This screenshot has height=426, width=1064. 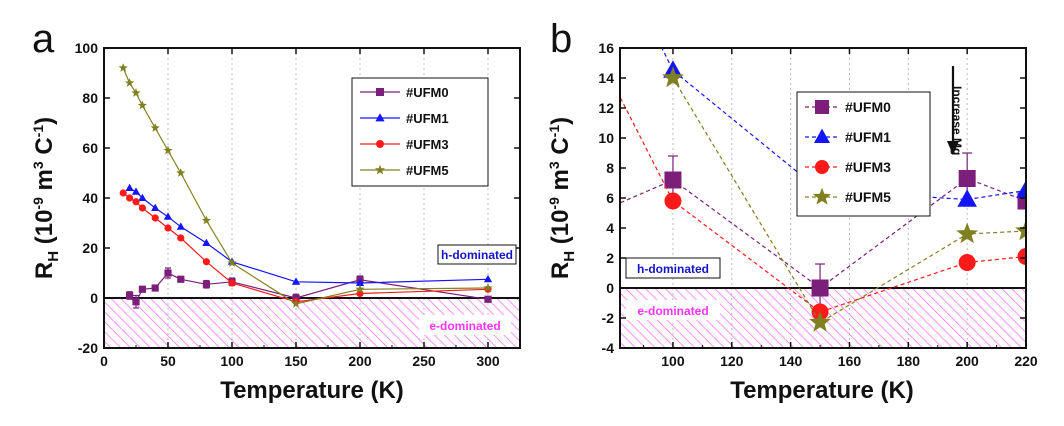 I want to click on x-tick-label: 180, so click(x=909, y=361).